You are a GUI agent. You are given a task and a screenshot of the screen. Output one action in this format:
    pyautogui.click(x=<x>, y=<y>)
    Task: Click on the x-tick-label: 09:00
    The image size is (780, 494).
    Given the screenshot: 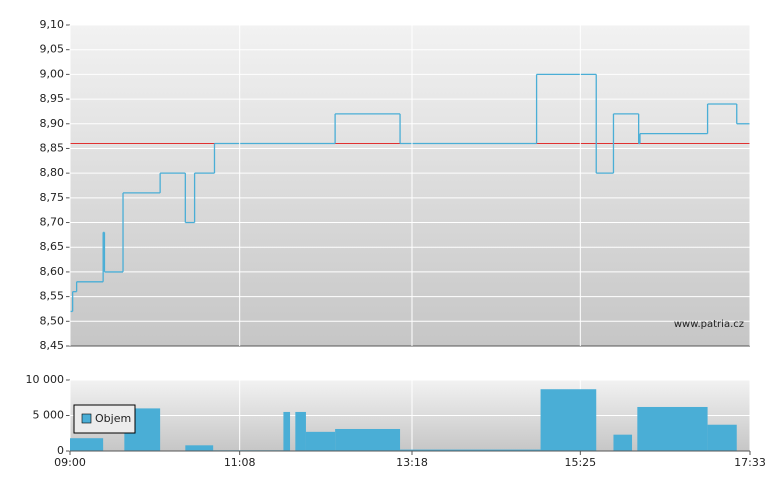 What is the action you would take?
    pyautogui.click(x=70, y=462)
    